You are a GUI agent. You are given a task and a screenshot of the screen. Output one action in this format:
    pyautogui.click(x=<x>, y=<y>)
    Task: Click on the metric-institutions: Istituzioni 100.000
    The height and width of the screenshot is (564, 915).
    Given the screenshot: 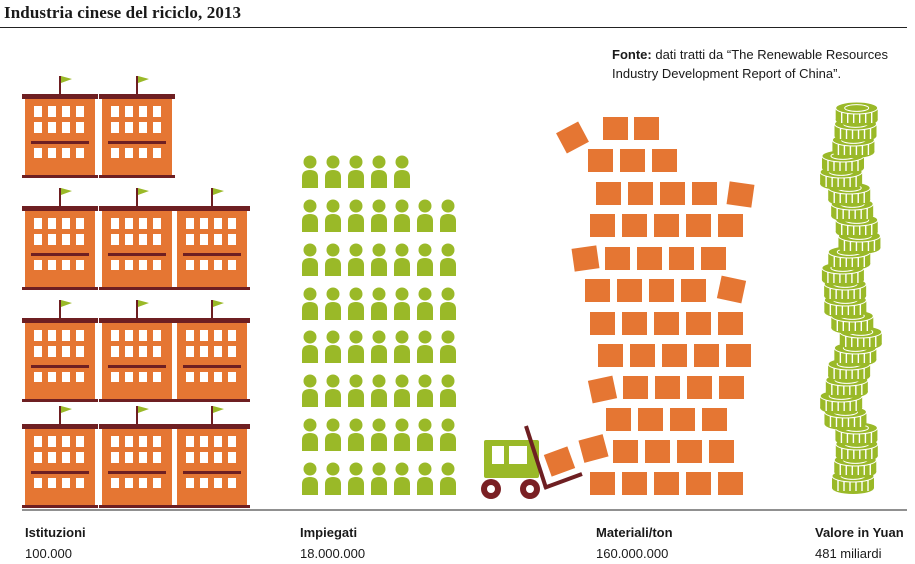 What is the action you would take?
    pyautogui.click(x=55, y=543)
    